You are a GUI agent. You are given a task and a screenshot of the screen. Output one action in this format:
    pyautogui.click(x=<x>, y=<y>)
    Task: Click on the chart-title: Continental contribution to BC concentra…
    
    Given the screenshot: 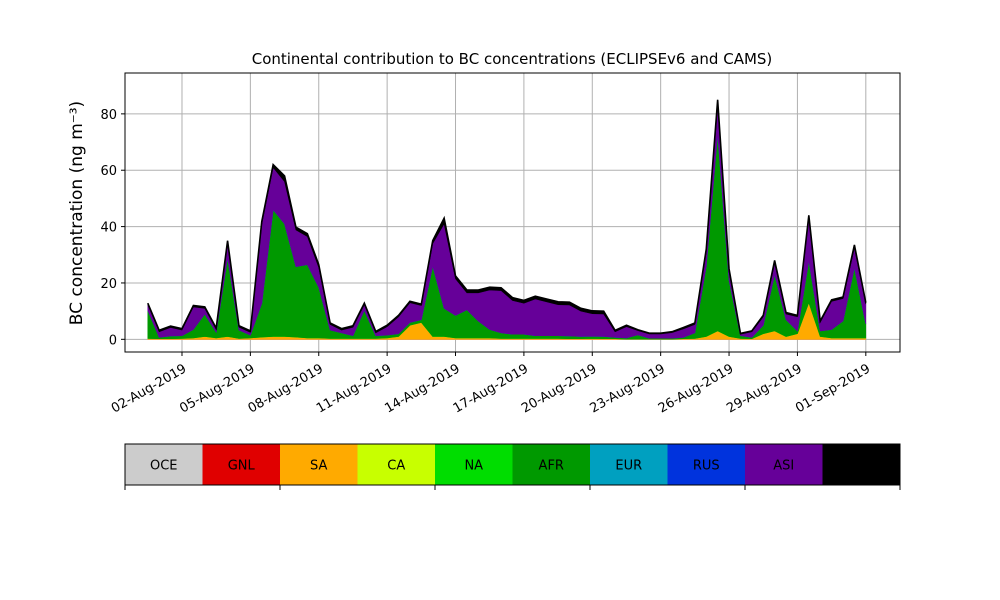 What is the action you would take?
    pyautogui.click(x=512, y=59)
    